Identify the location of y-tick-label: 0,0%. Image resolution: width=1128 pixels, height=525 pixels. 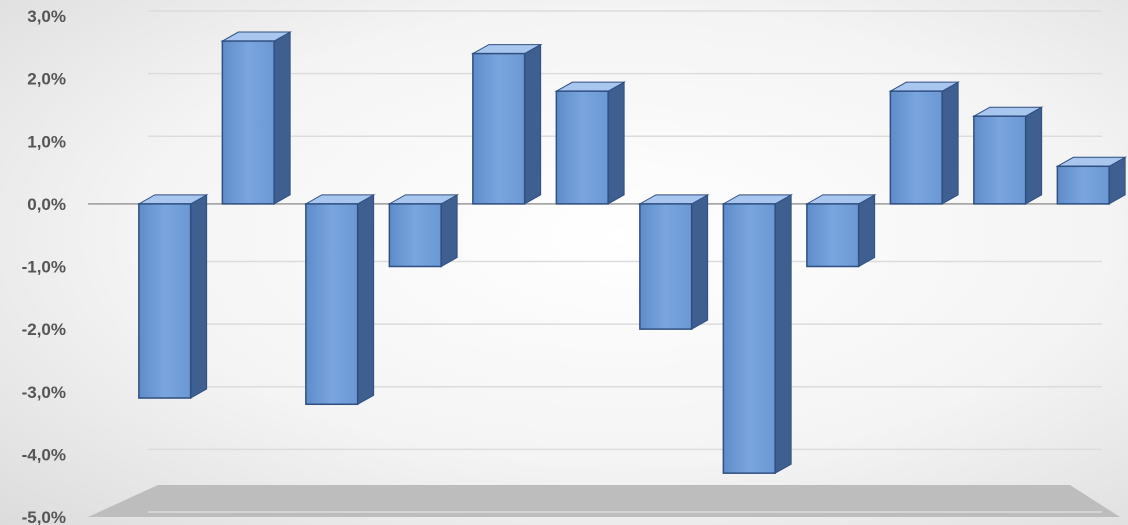
(46, 204).